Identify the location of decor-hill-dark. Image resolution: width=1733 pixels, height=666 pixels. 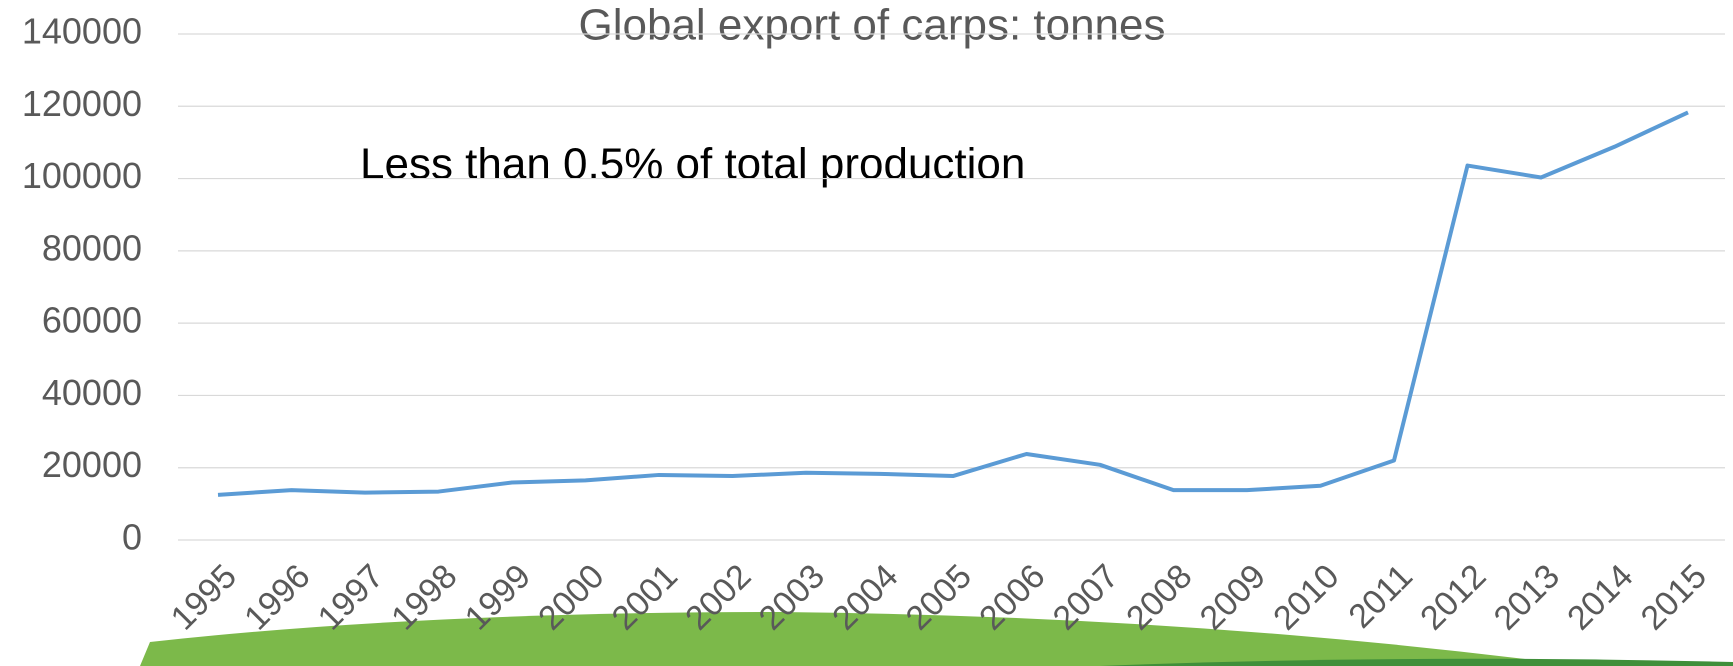
(1416, 662).